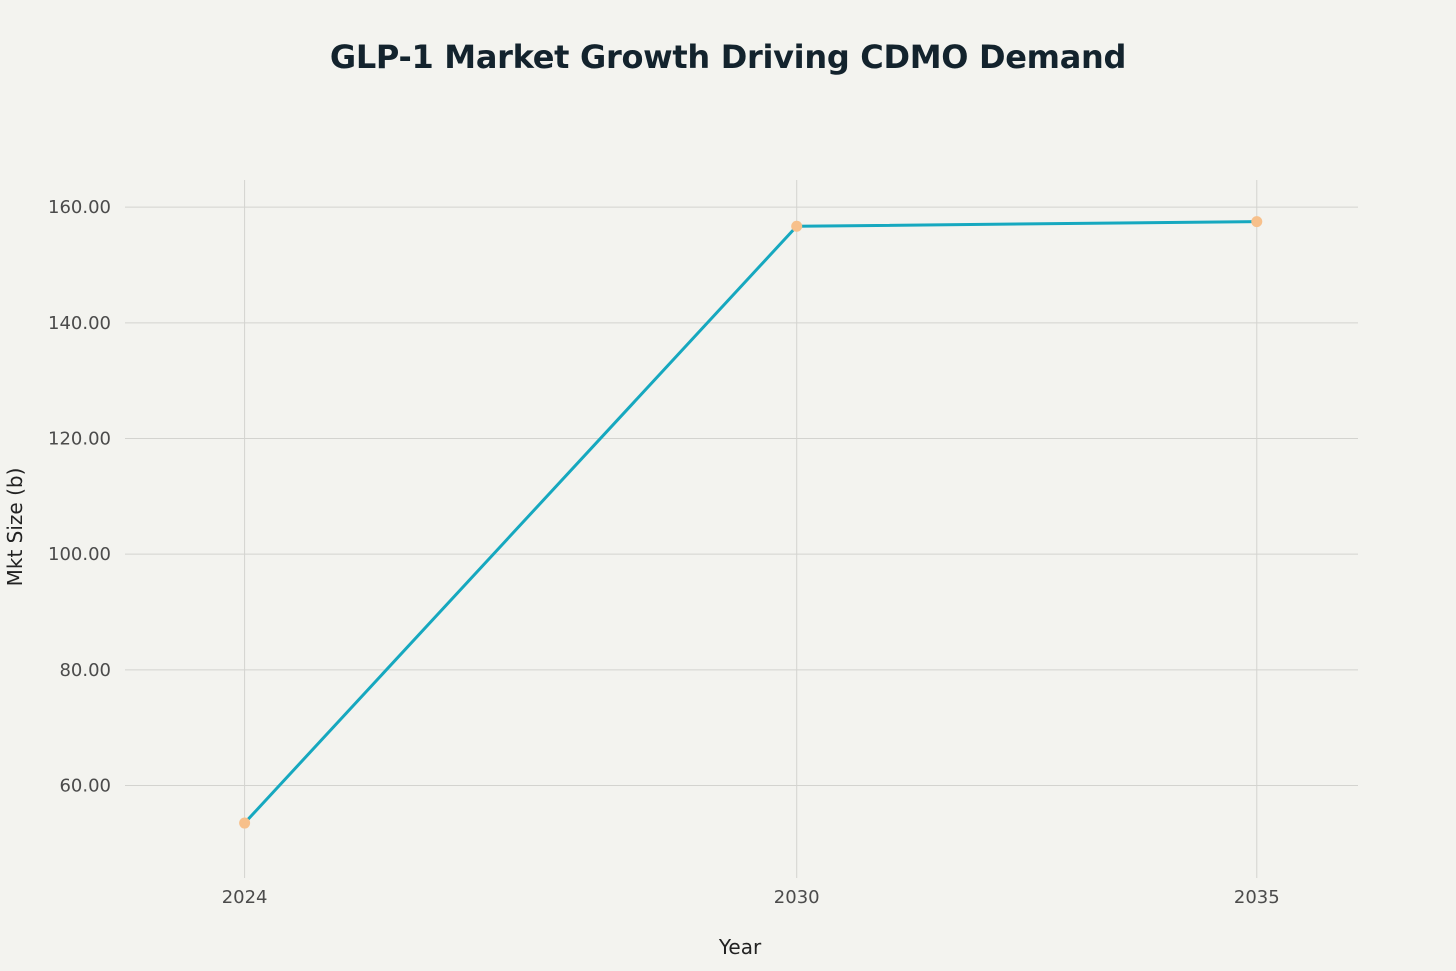 The height and width of the screenshot is (971, 1456). I want to click on y-tick-label: 80.00, so click(85, 670).